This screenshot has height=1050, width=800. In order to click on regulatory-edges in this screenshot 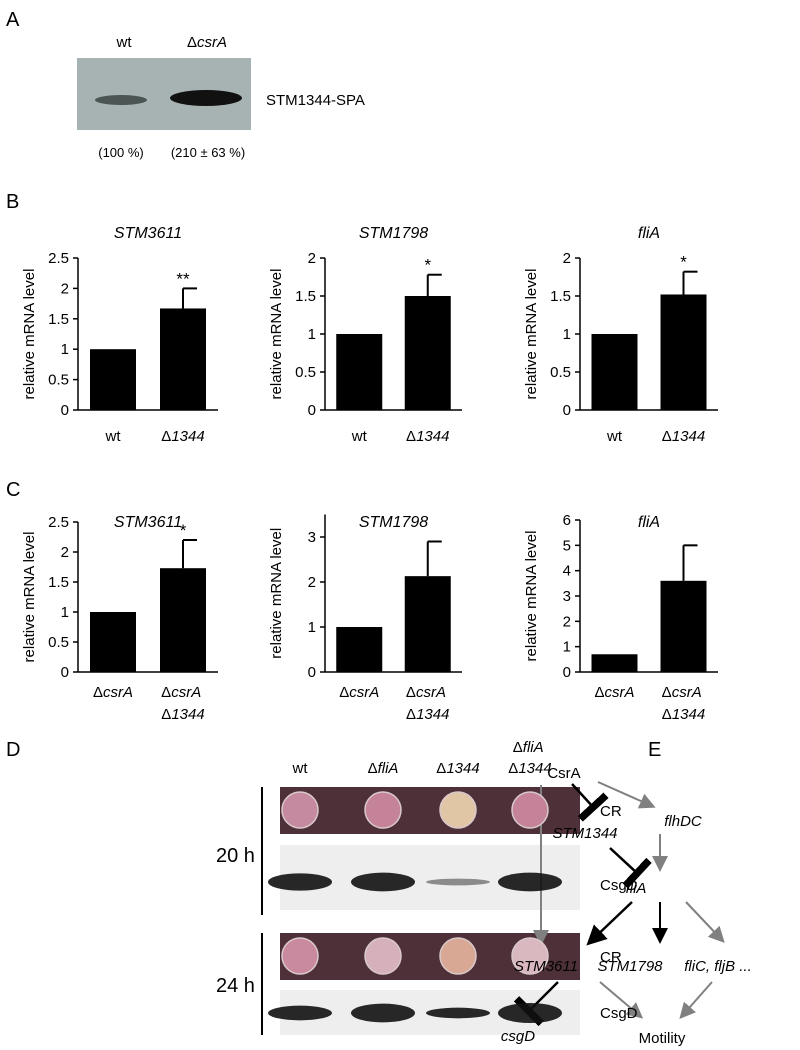, I will do `click(619, 904)`.